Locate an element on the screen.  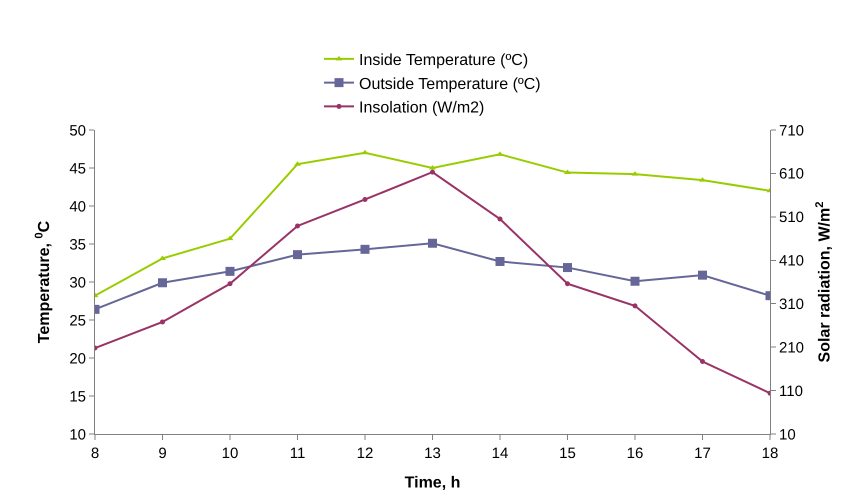
x-tick-label: 10 is located at coordinates (230, 453).